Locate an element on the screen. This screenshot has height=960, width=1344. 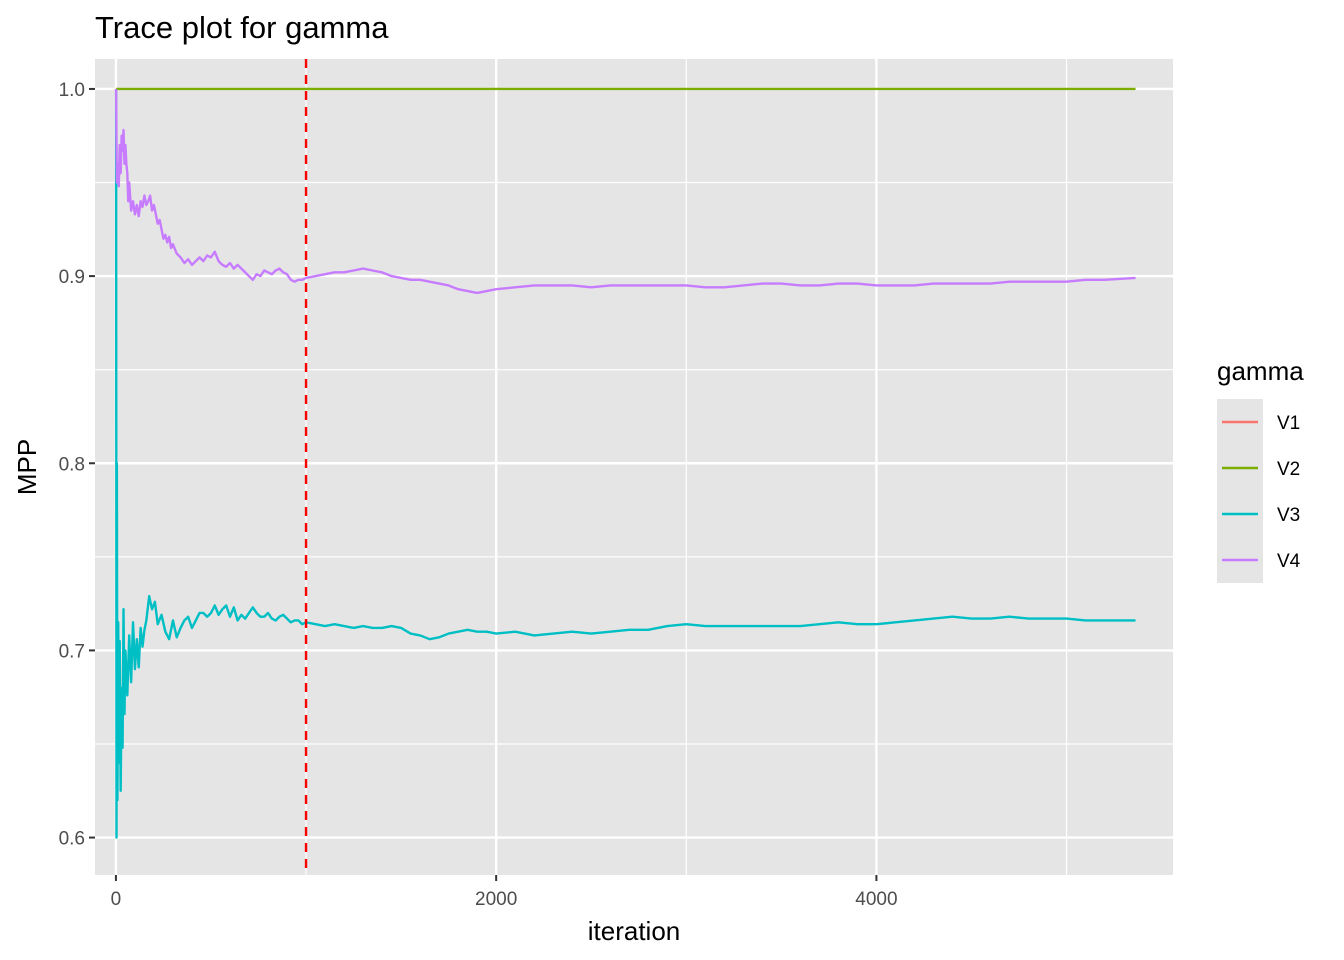
legend-label: V4 is located at coordinates (1289, 561).